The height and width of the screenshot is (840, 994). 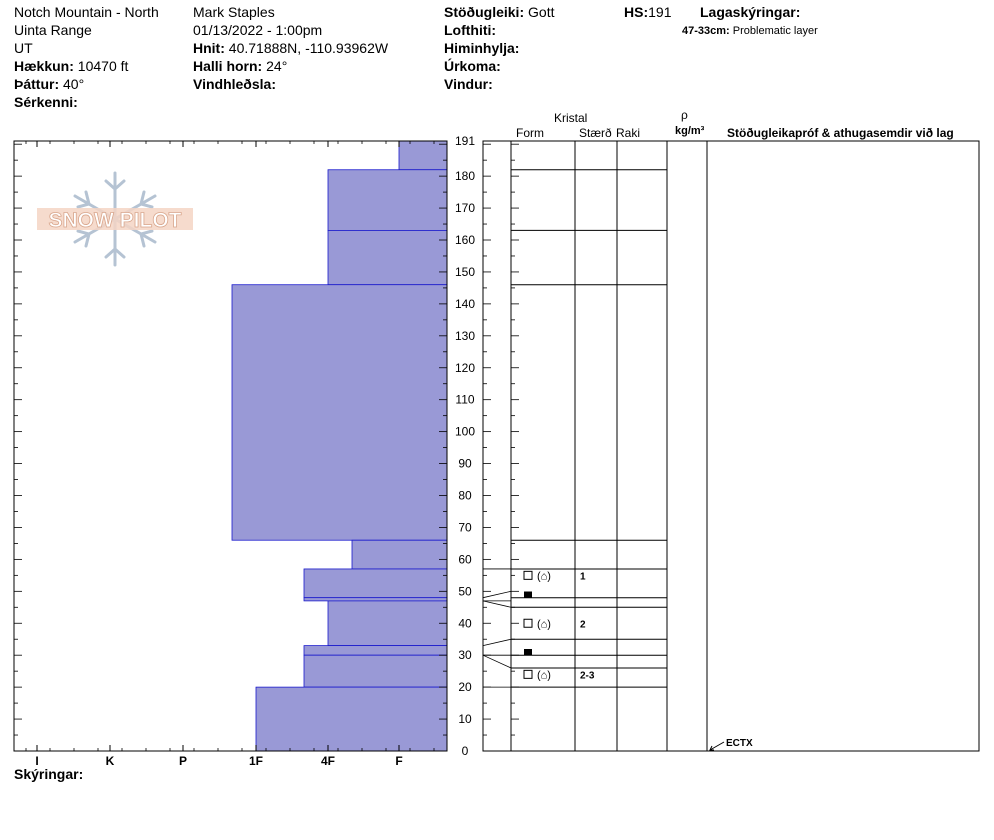 I want to click on depth-label: 50, so click(x=465, y=591).